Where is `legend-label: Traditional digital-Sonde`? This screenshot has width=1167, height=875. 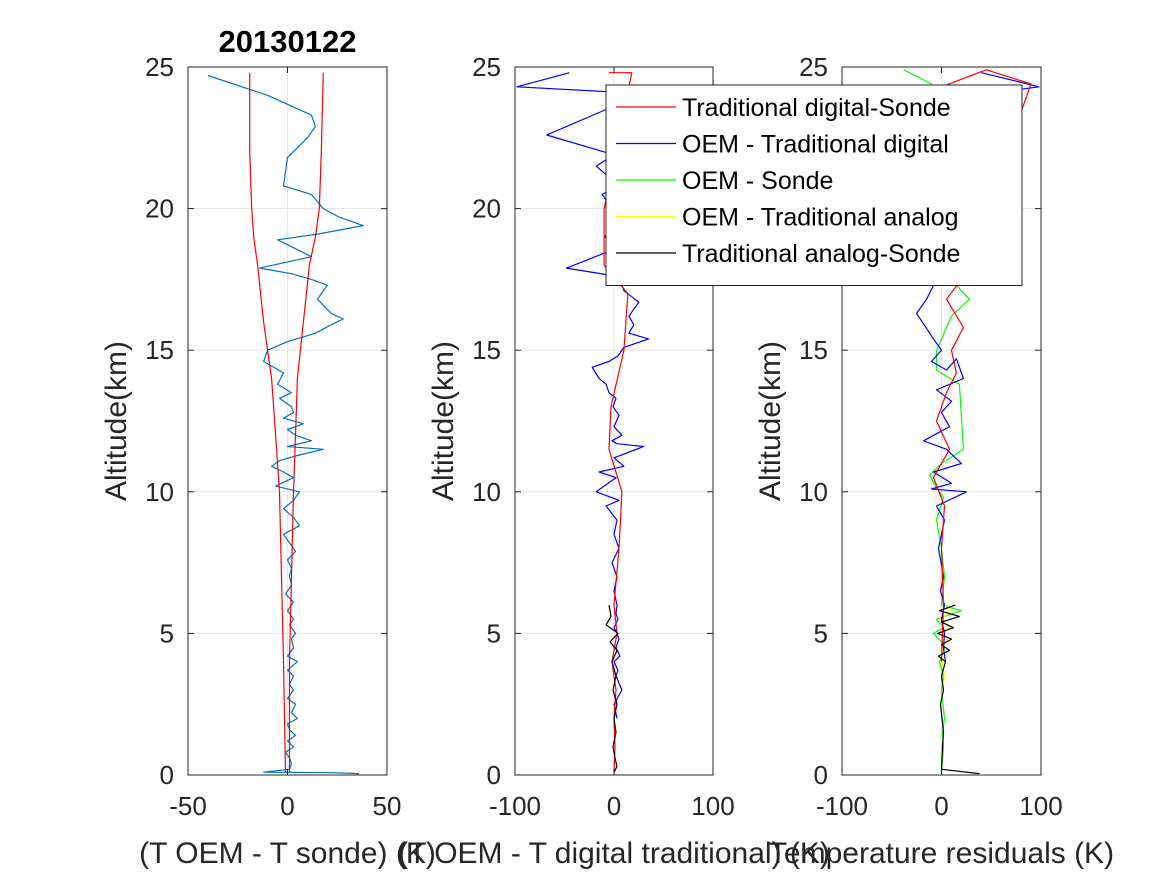
legend-label: Traditional digital-Sonde is located at coordinates (816, 108).